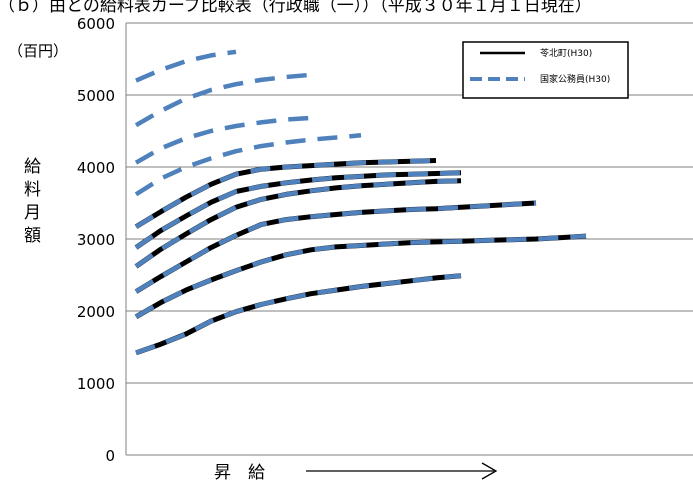 Image resolution: width=693 pixels, height=485 pixels. What do you see at coordinates (32, 201) in the screenshot?
I see `y-axis-label: 給 料 月 額` at bounding box center [32, 201].